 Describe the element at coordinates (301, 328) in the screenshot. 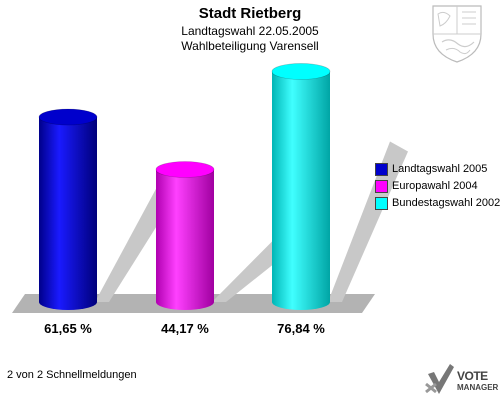

I see `value-label: 76,84 %` at that location.